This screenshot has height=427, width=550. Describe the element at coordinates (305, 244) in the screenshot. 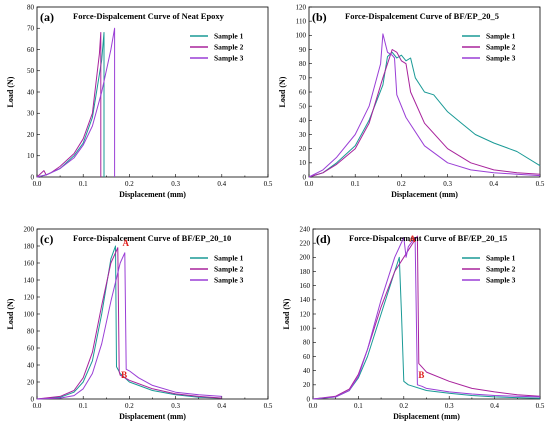

I see `panel-d-y-tick-label: 220` at that location.